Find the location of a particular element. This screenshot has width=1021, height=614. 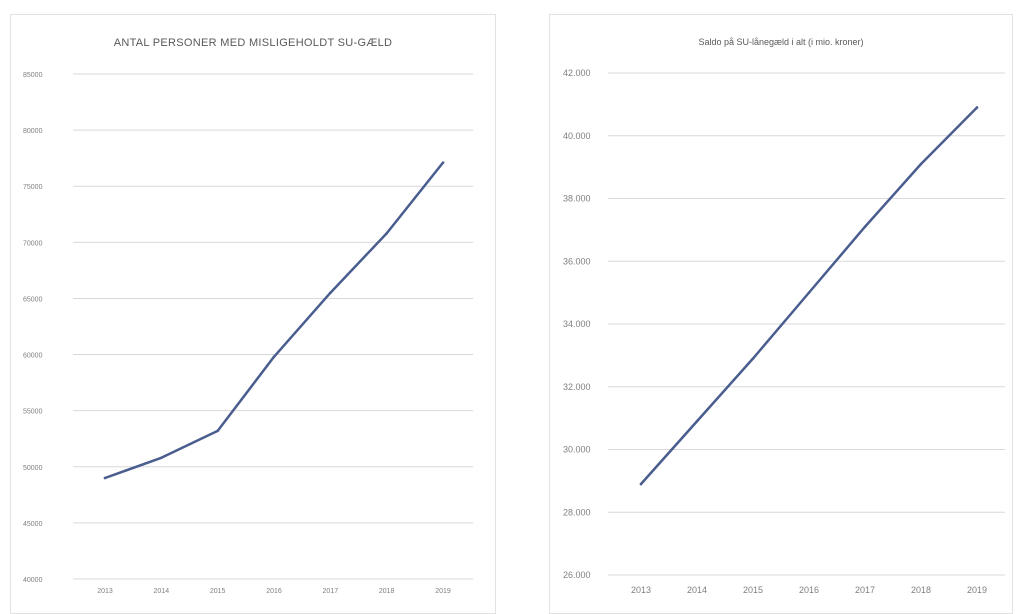

y-tick-label: 30.000 is located at coordinates (577, 450).